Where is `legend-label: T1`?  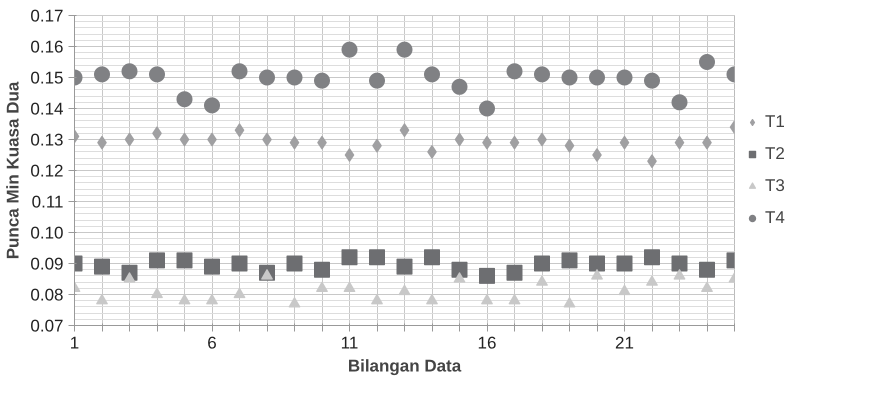 legend-label: T1 is located at coordinates (775, 122).